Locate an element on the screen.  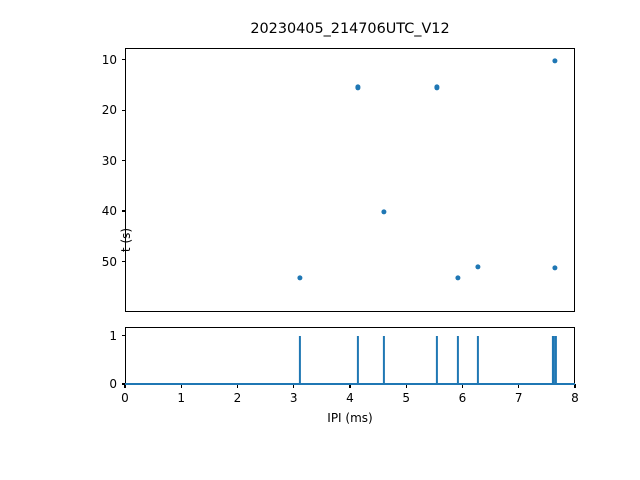
stem-panel-ytick-label: 0 is located at coordinates (113, 384).